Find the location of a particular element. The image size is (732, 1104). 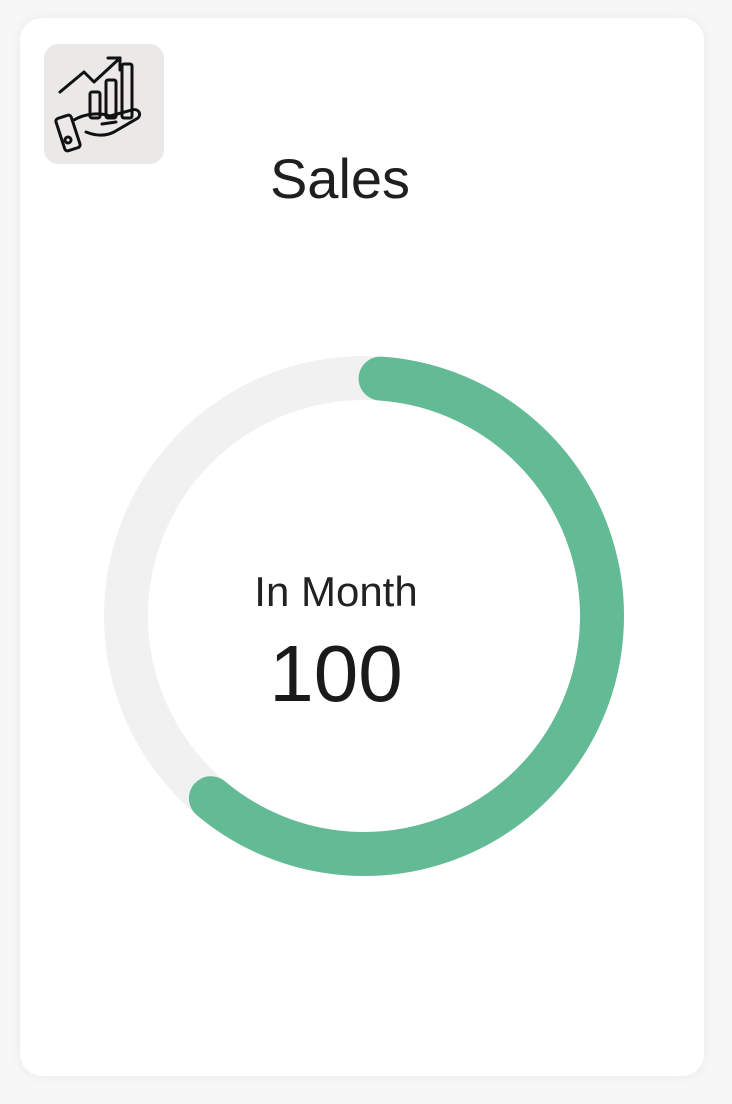

gauge-caption: In Month is located at coordinates (336, 591).